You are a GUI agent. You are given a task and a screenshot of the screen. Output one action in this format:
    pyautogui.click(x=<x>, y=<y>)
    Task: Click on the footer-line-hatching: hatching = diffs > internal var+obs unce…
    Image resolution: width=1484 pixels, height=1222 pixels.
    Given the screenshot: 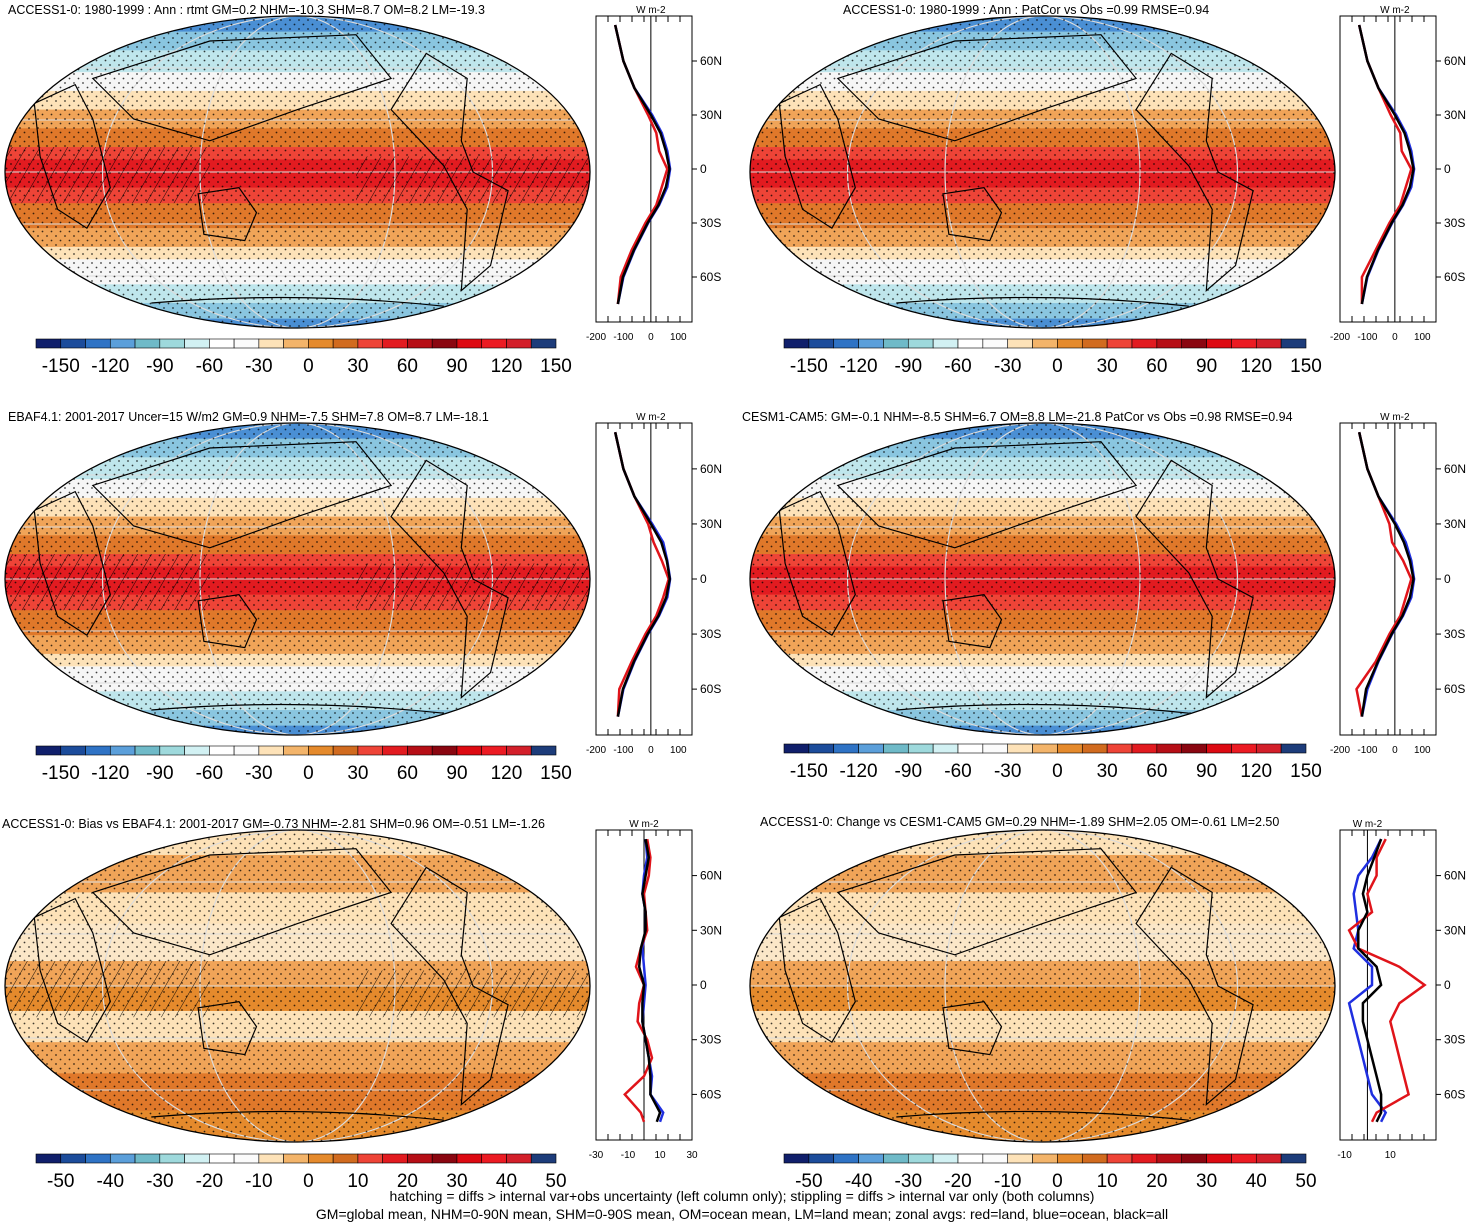 What is the action you would take?
    pyautogui.click(x=742, y=1196)
    